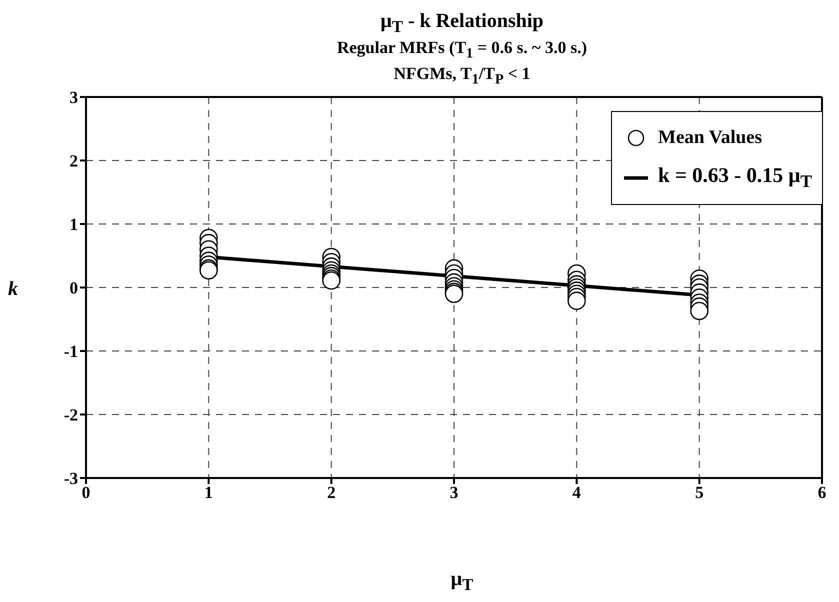  I want to click on y-tick-label: 3, so click(74, 98).